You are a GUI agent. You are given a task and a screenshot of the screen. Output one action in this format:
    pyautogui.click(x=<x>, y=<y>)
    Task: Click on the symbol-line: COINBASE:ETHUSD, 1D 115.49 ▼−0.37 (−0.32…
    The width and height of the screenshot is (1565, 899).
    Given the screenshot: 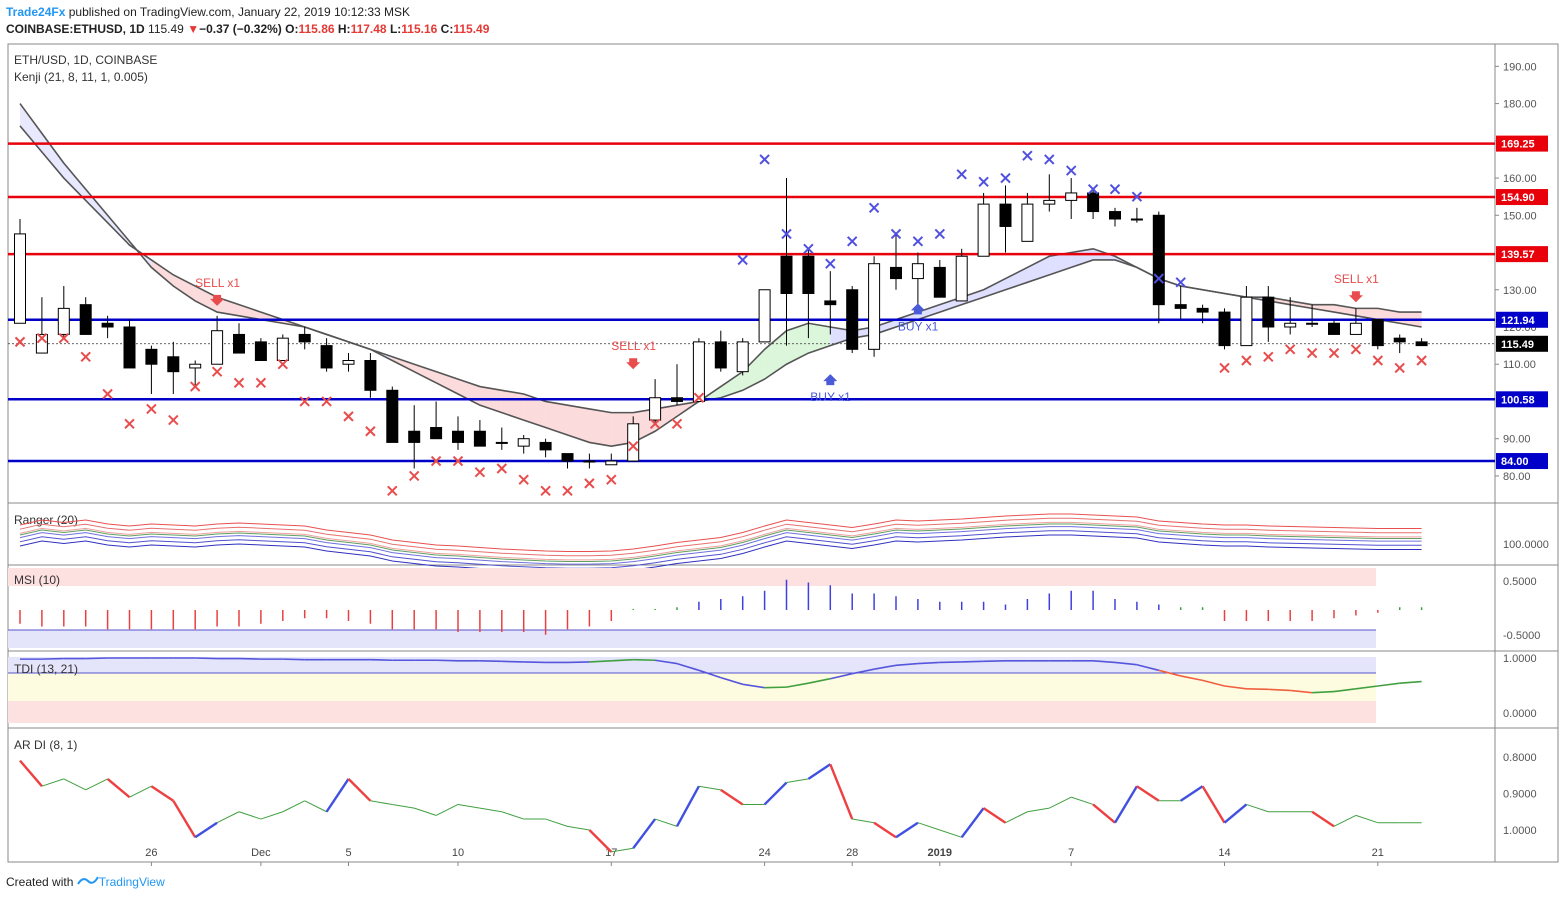 What is the action you would take?
    pyautogui.click(x=247, y=29)
    